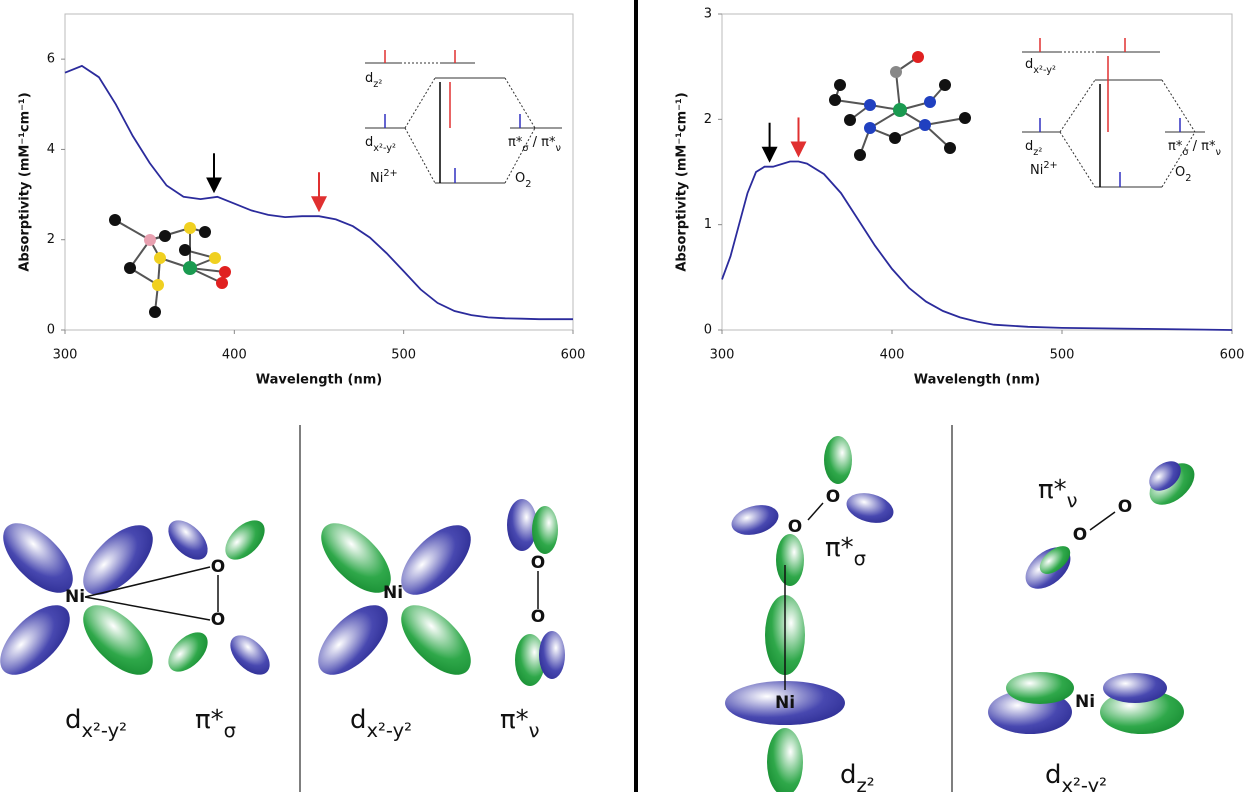 The height and width of the screenshot is (792, 1248). I want to click on y-tick-label: 2, so click(51, 239).